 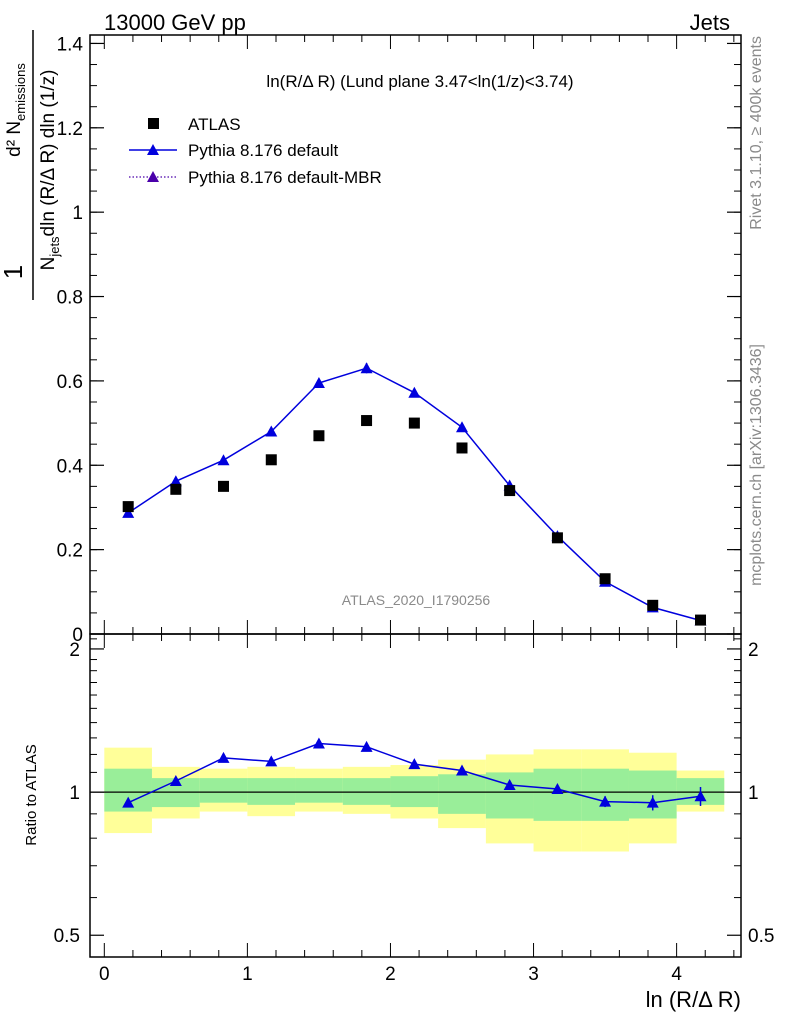 I want to click on svg-text: Njetsdln (R/Δ R) dln (1/z), so click(x=50, y=170).